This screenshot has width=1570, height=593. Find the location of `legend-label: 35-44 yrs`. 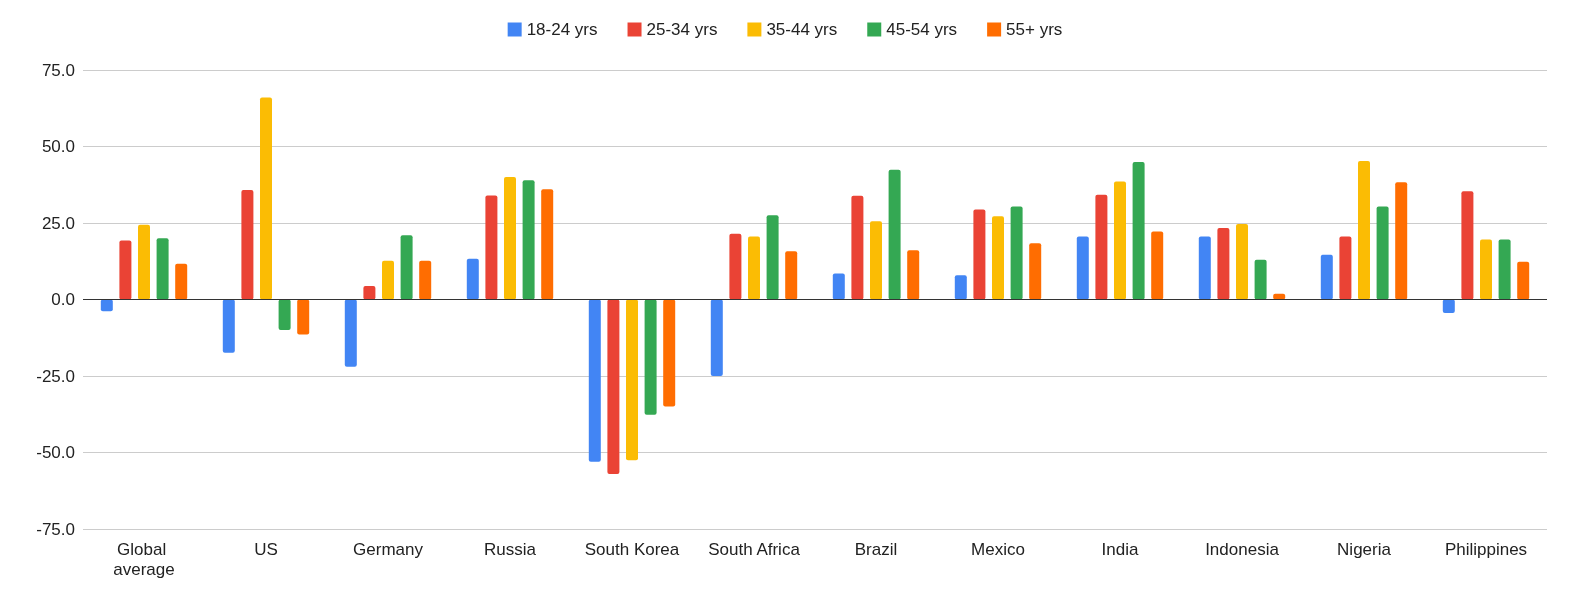

legend-label: 35-44 yrs is located at coordinates (802, 29).